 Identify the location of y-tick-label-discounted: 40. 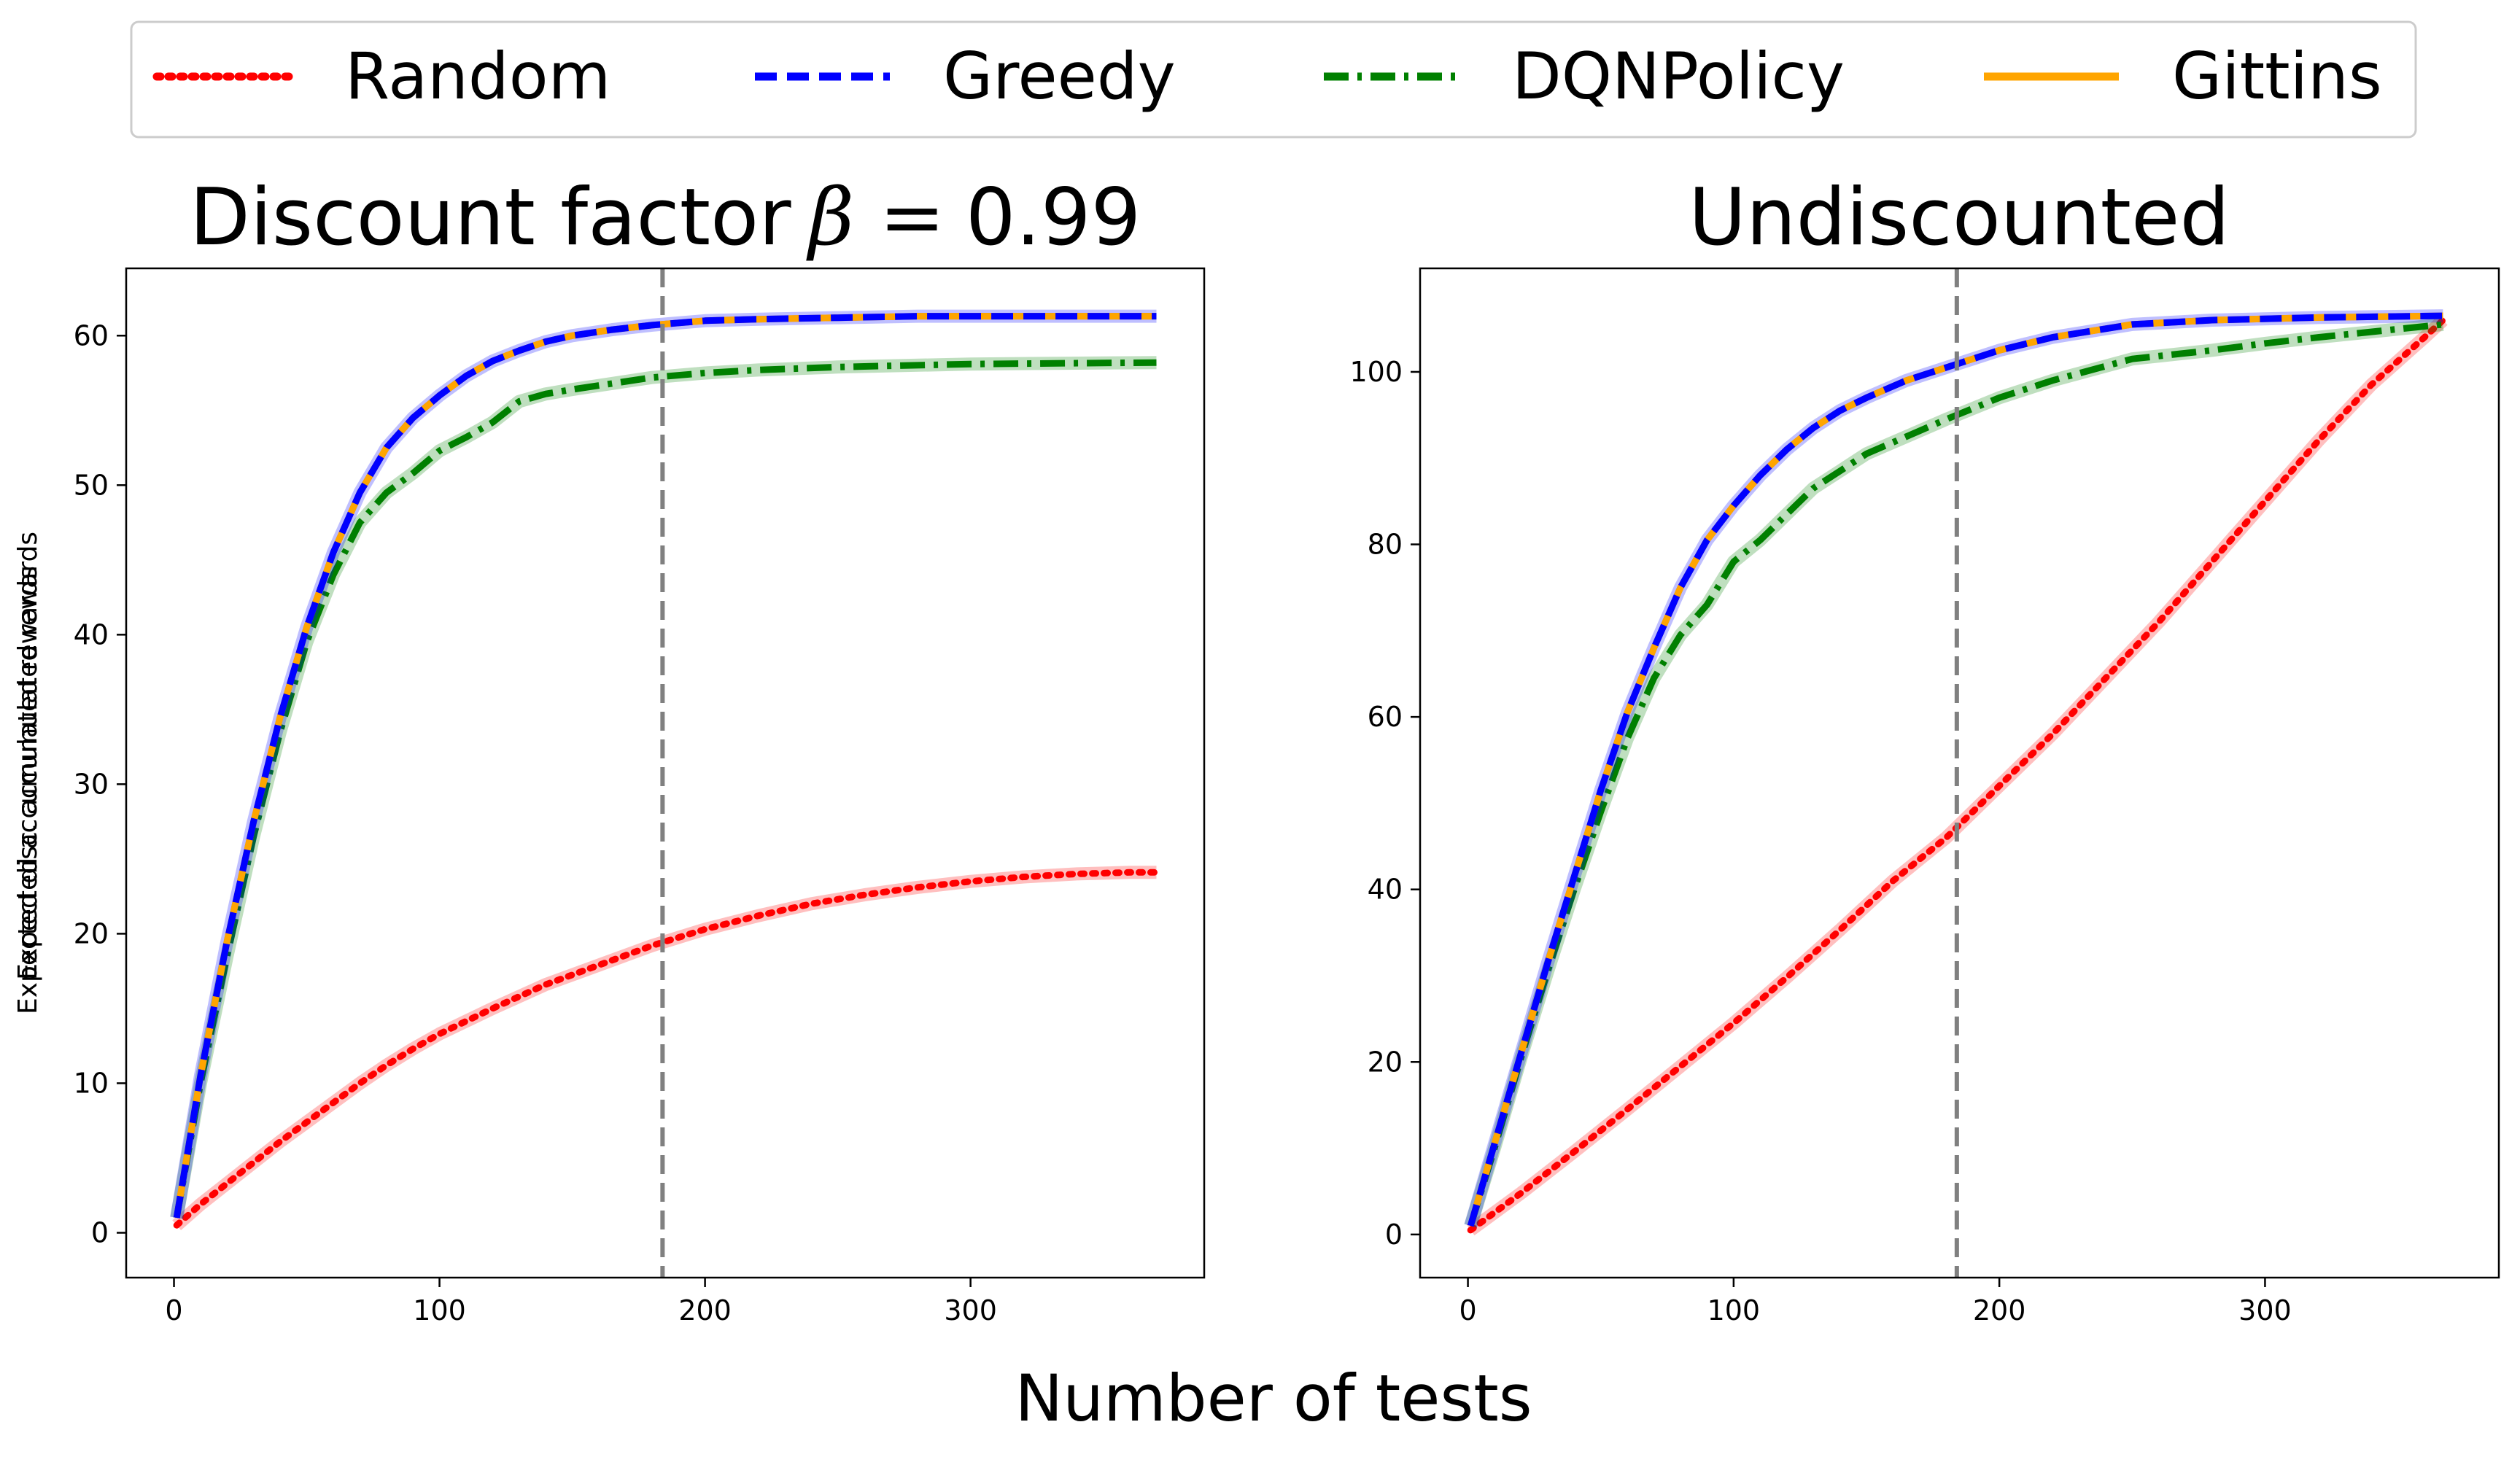
(91, 634).